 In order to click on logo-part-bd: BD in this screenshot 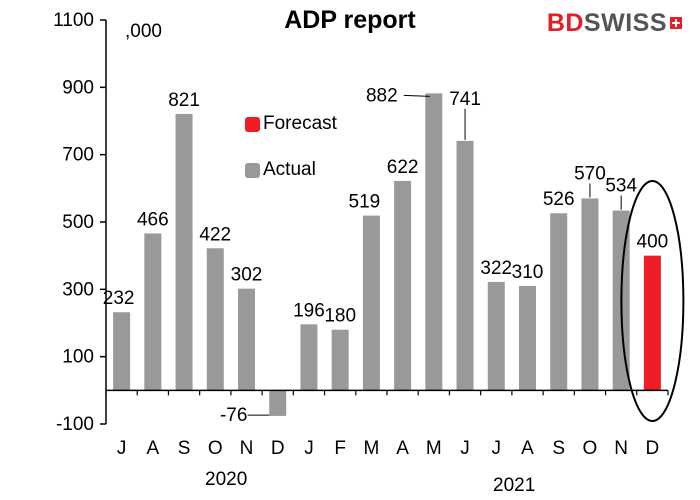, I will do `click(565, 22)`.